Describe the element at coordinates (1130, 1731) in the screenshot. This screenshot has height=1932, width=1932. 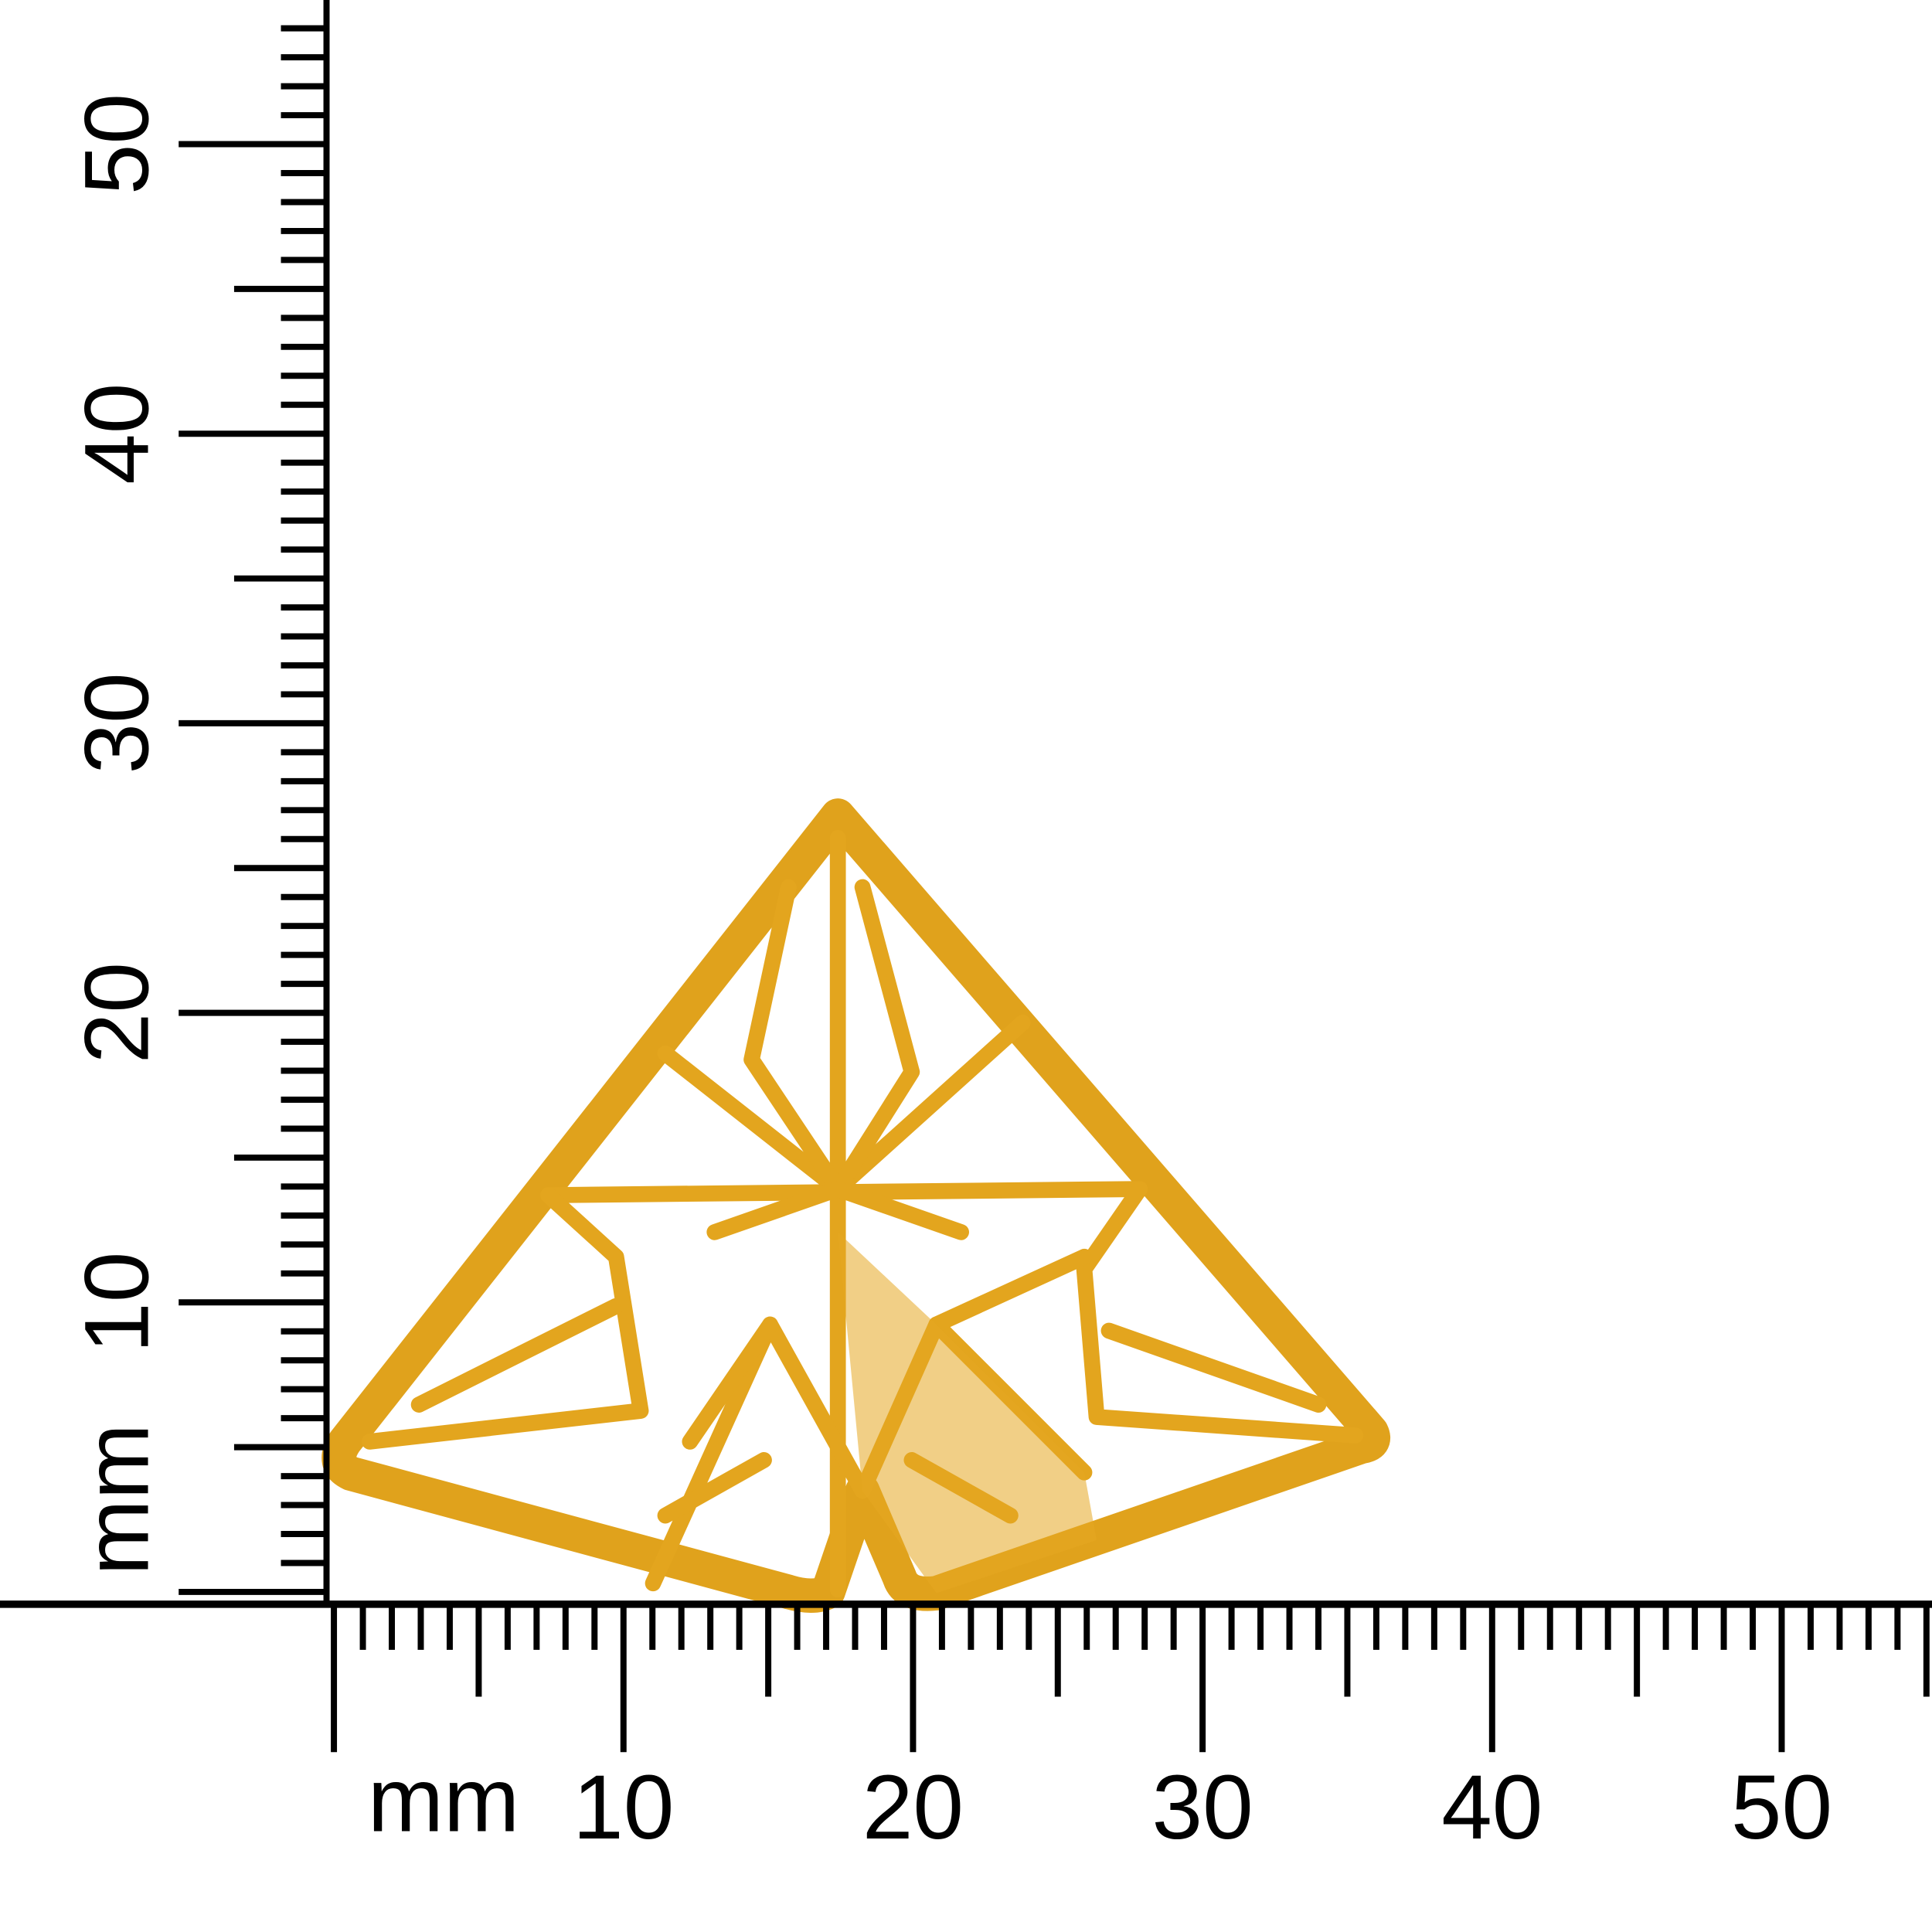
I see `horizontal-ruler: 10 20 30 40 50 mm` at that location.